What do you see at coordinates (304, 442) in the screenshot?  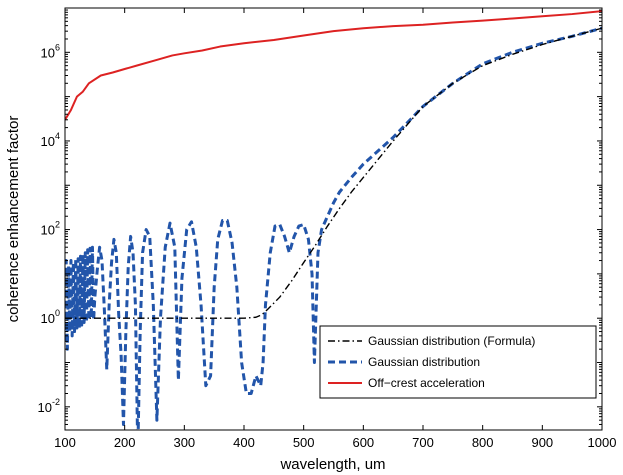 I see `x-tick-label: 500` at bounding box center [304, 442].